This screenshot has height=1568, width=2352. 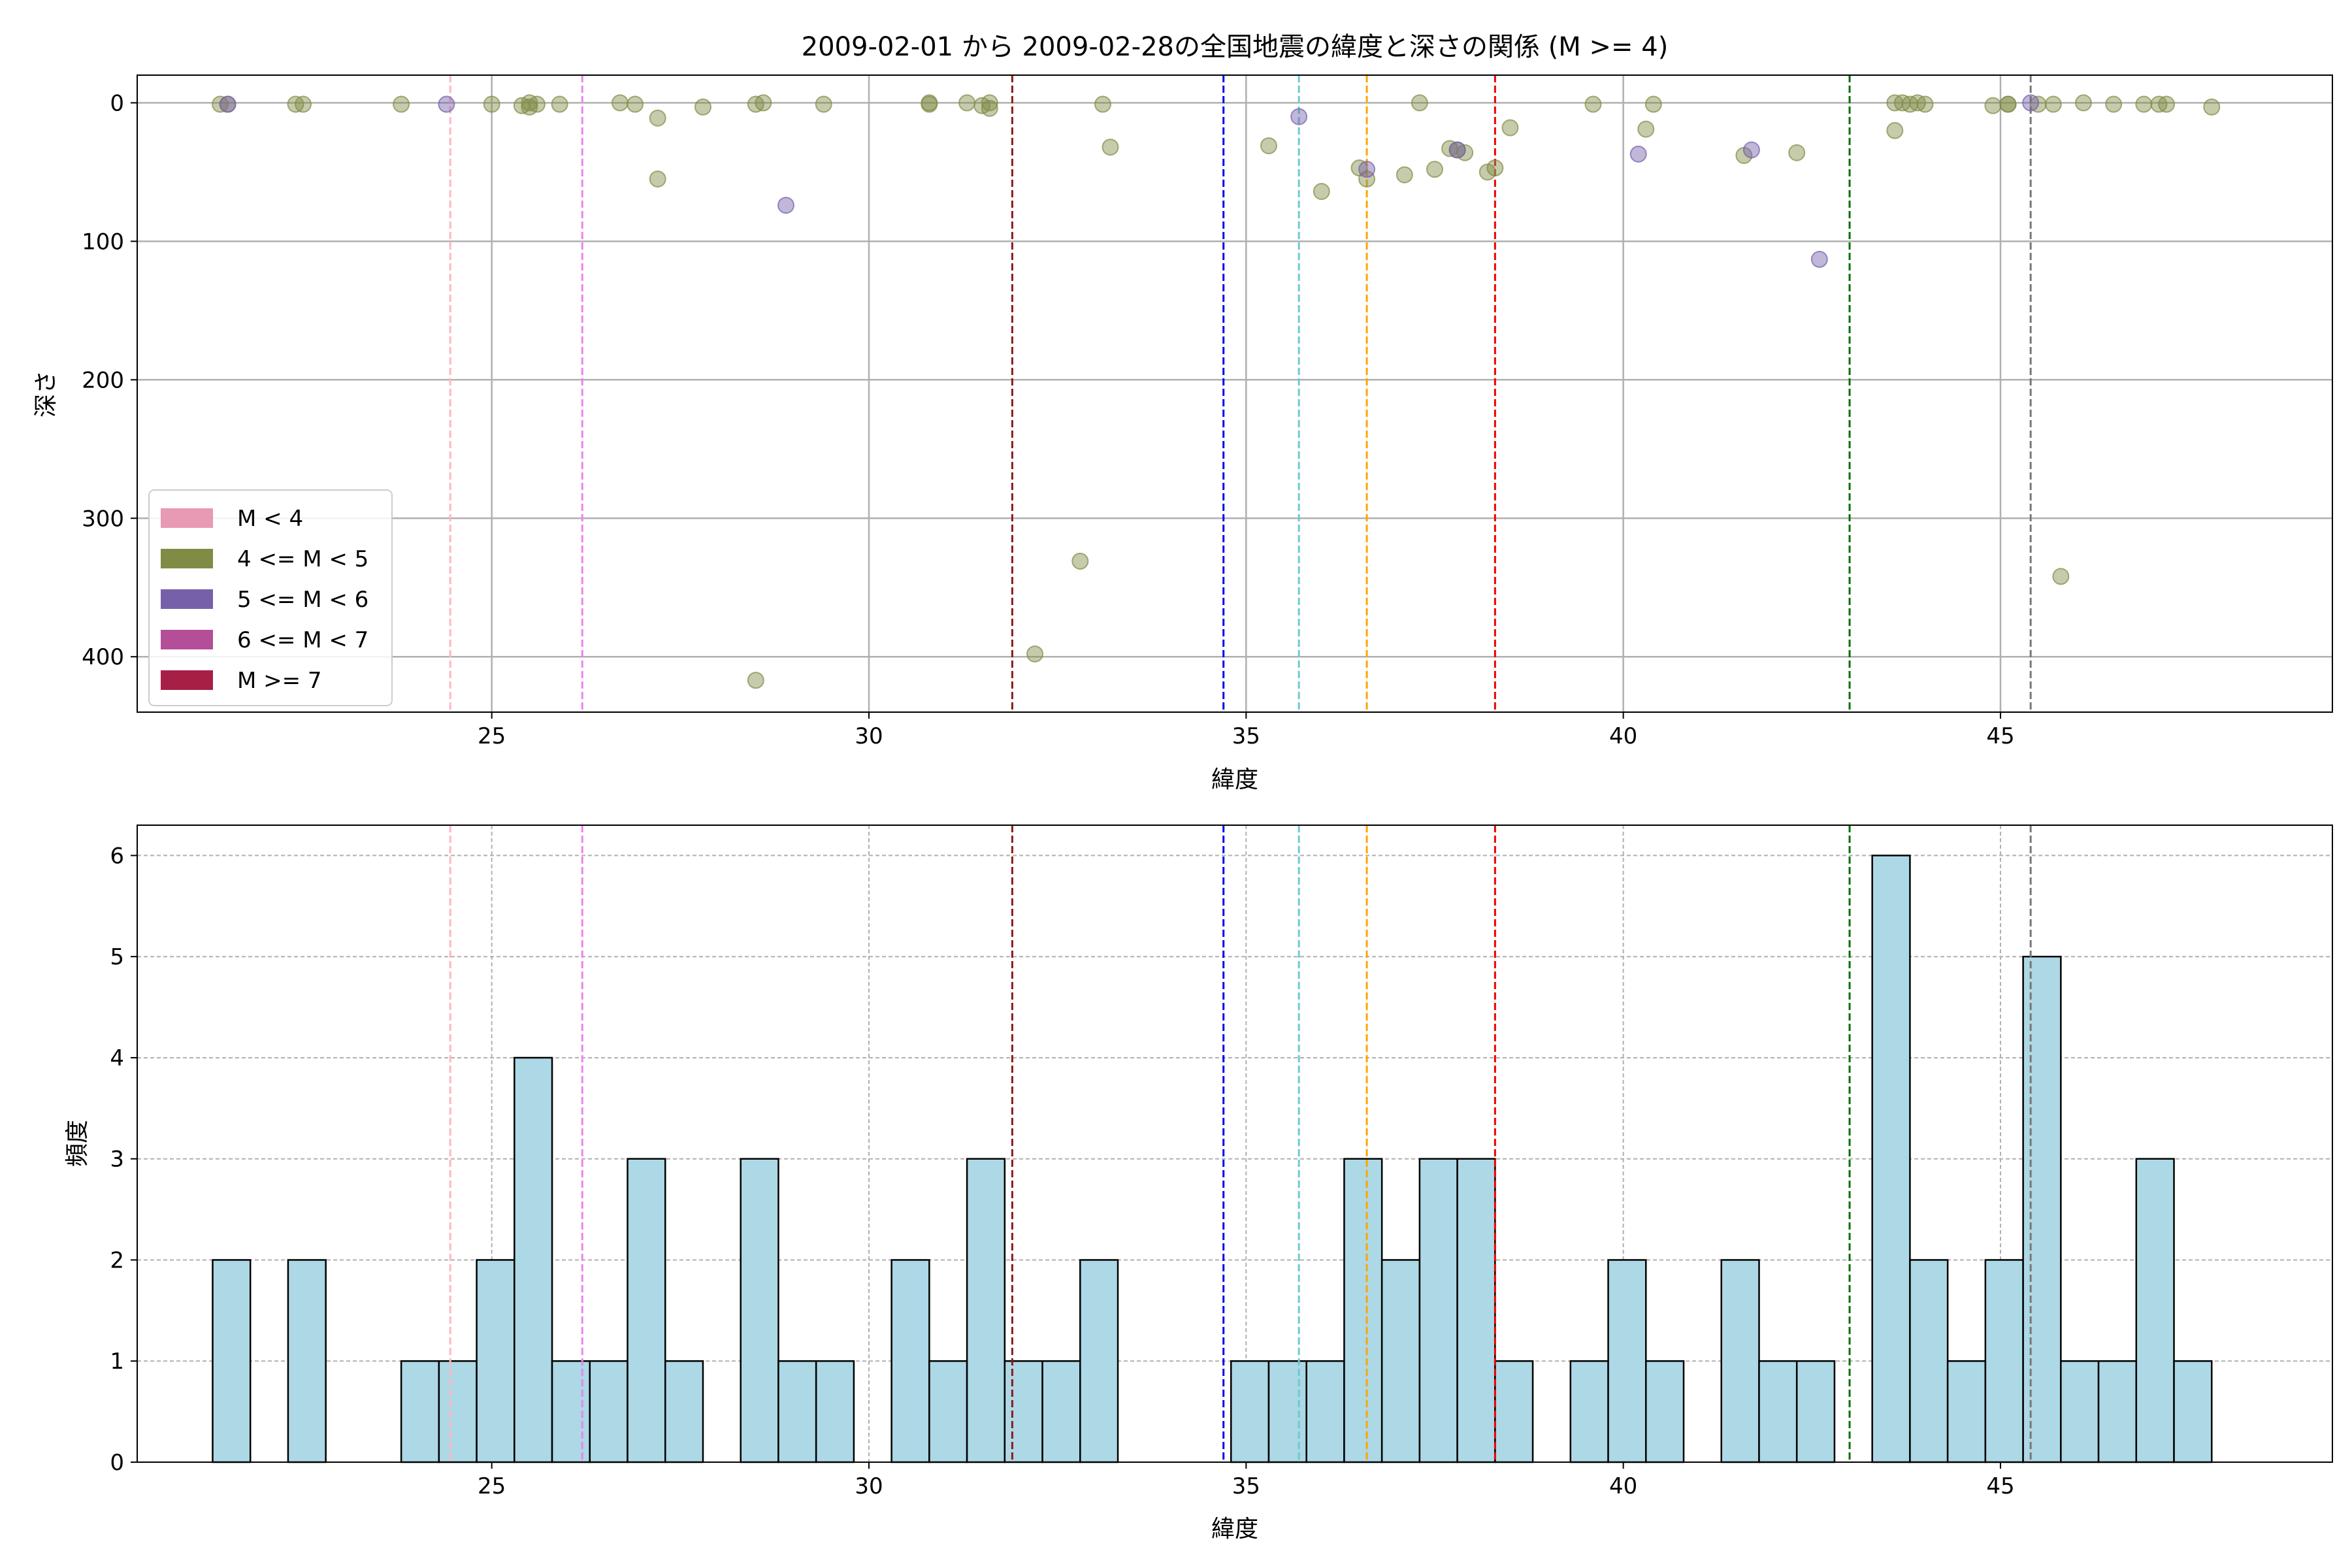 I want to click on histogram-x-tick-label: 40, so click(x=1623, y=1486).